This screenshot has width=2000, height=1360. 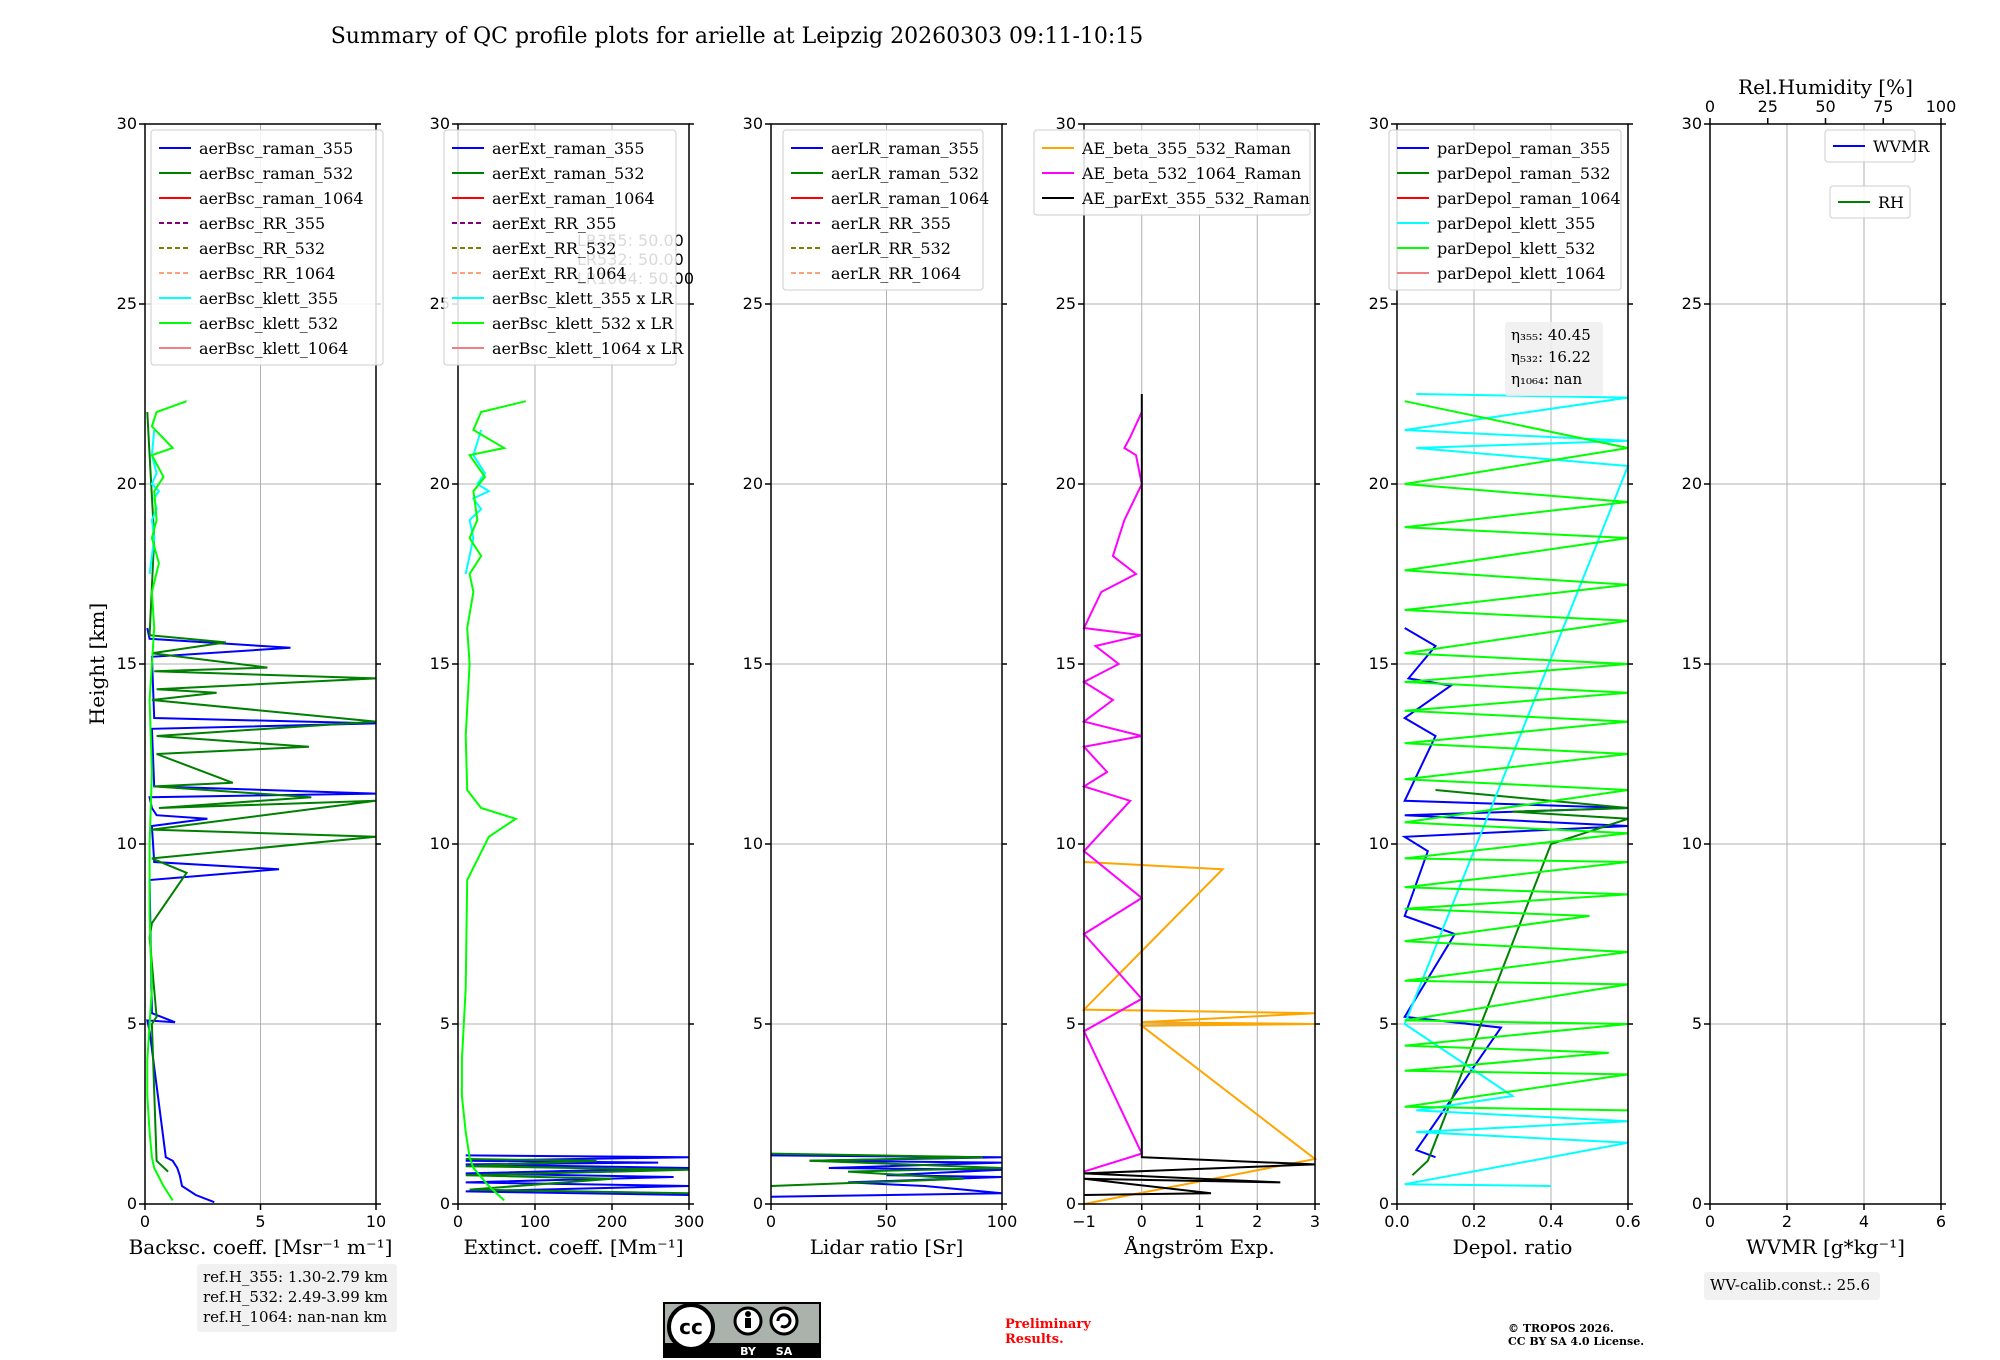 I want to click on y-axis-label: Height [km], so click(x=97, y=664).